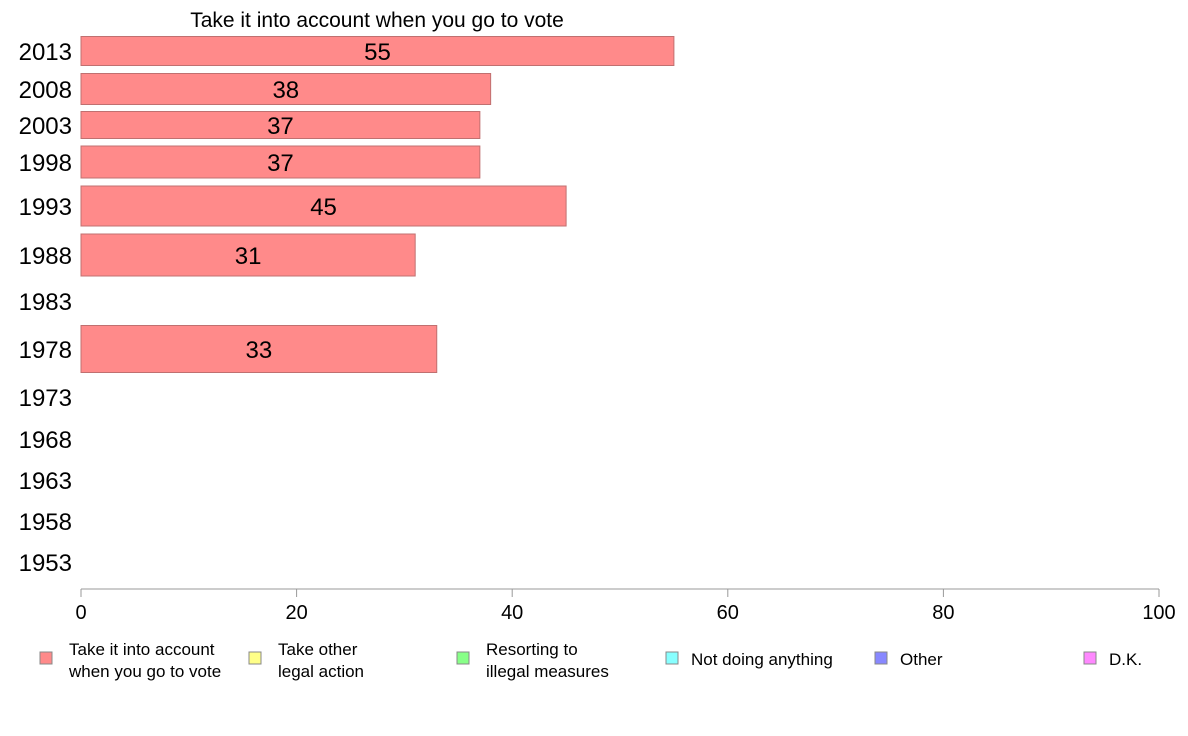  Describe the element at coordinates (45, 90) in the screenshot. I see `y-tick-label-2008: 2008` at that location.